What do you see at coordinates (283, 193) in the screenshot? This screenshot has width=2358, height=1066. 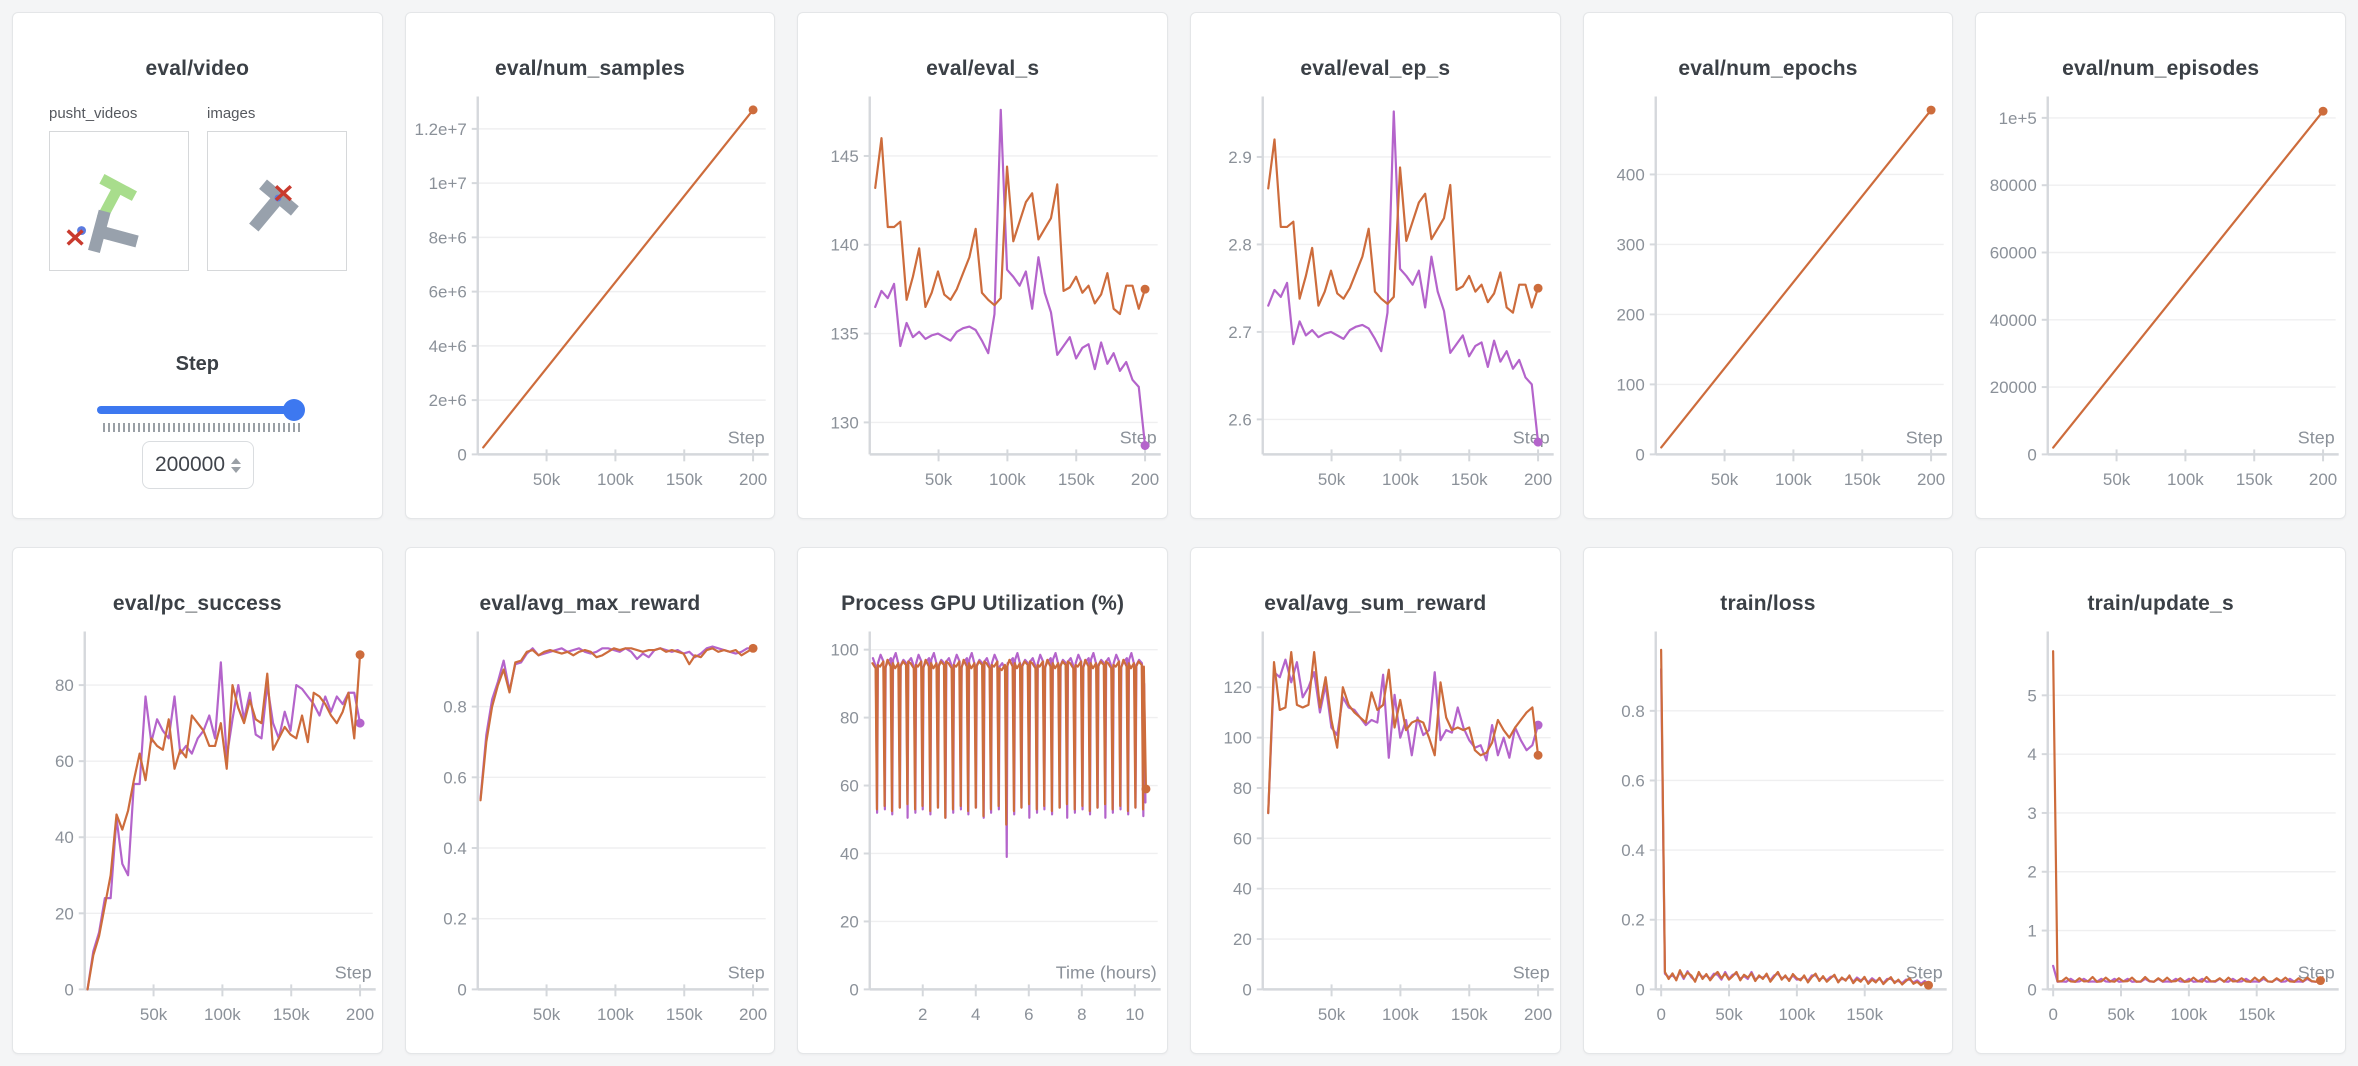 I see `goal-cross` at bounding box center [283, 193].